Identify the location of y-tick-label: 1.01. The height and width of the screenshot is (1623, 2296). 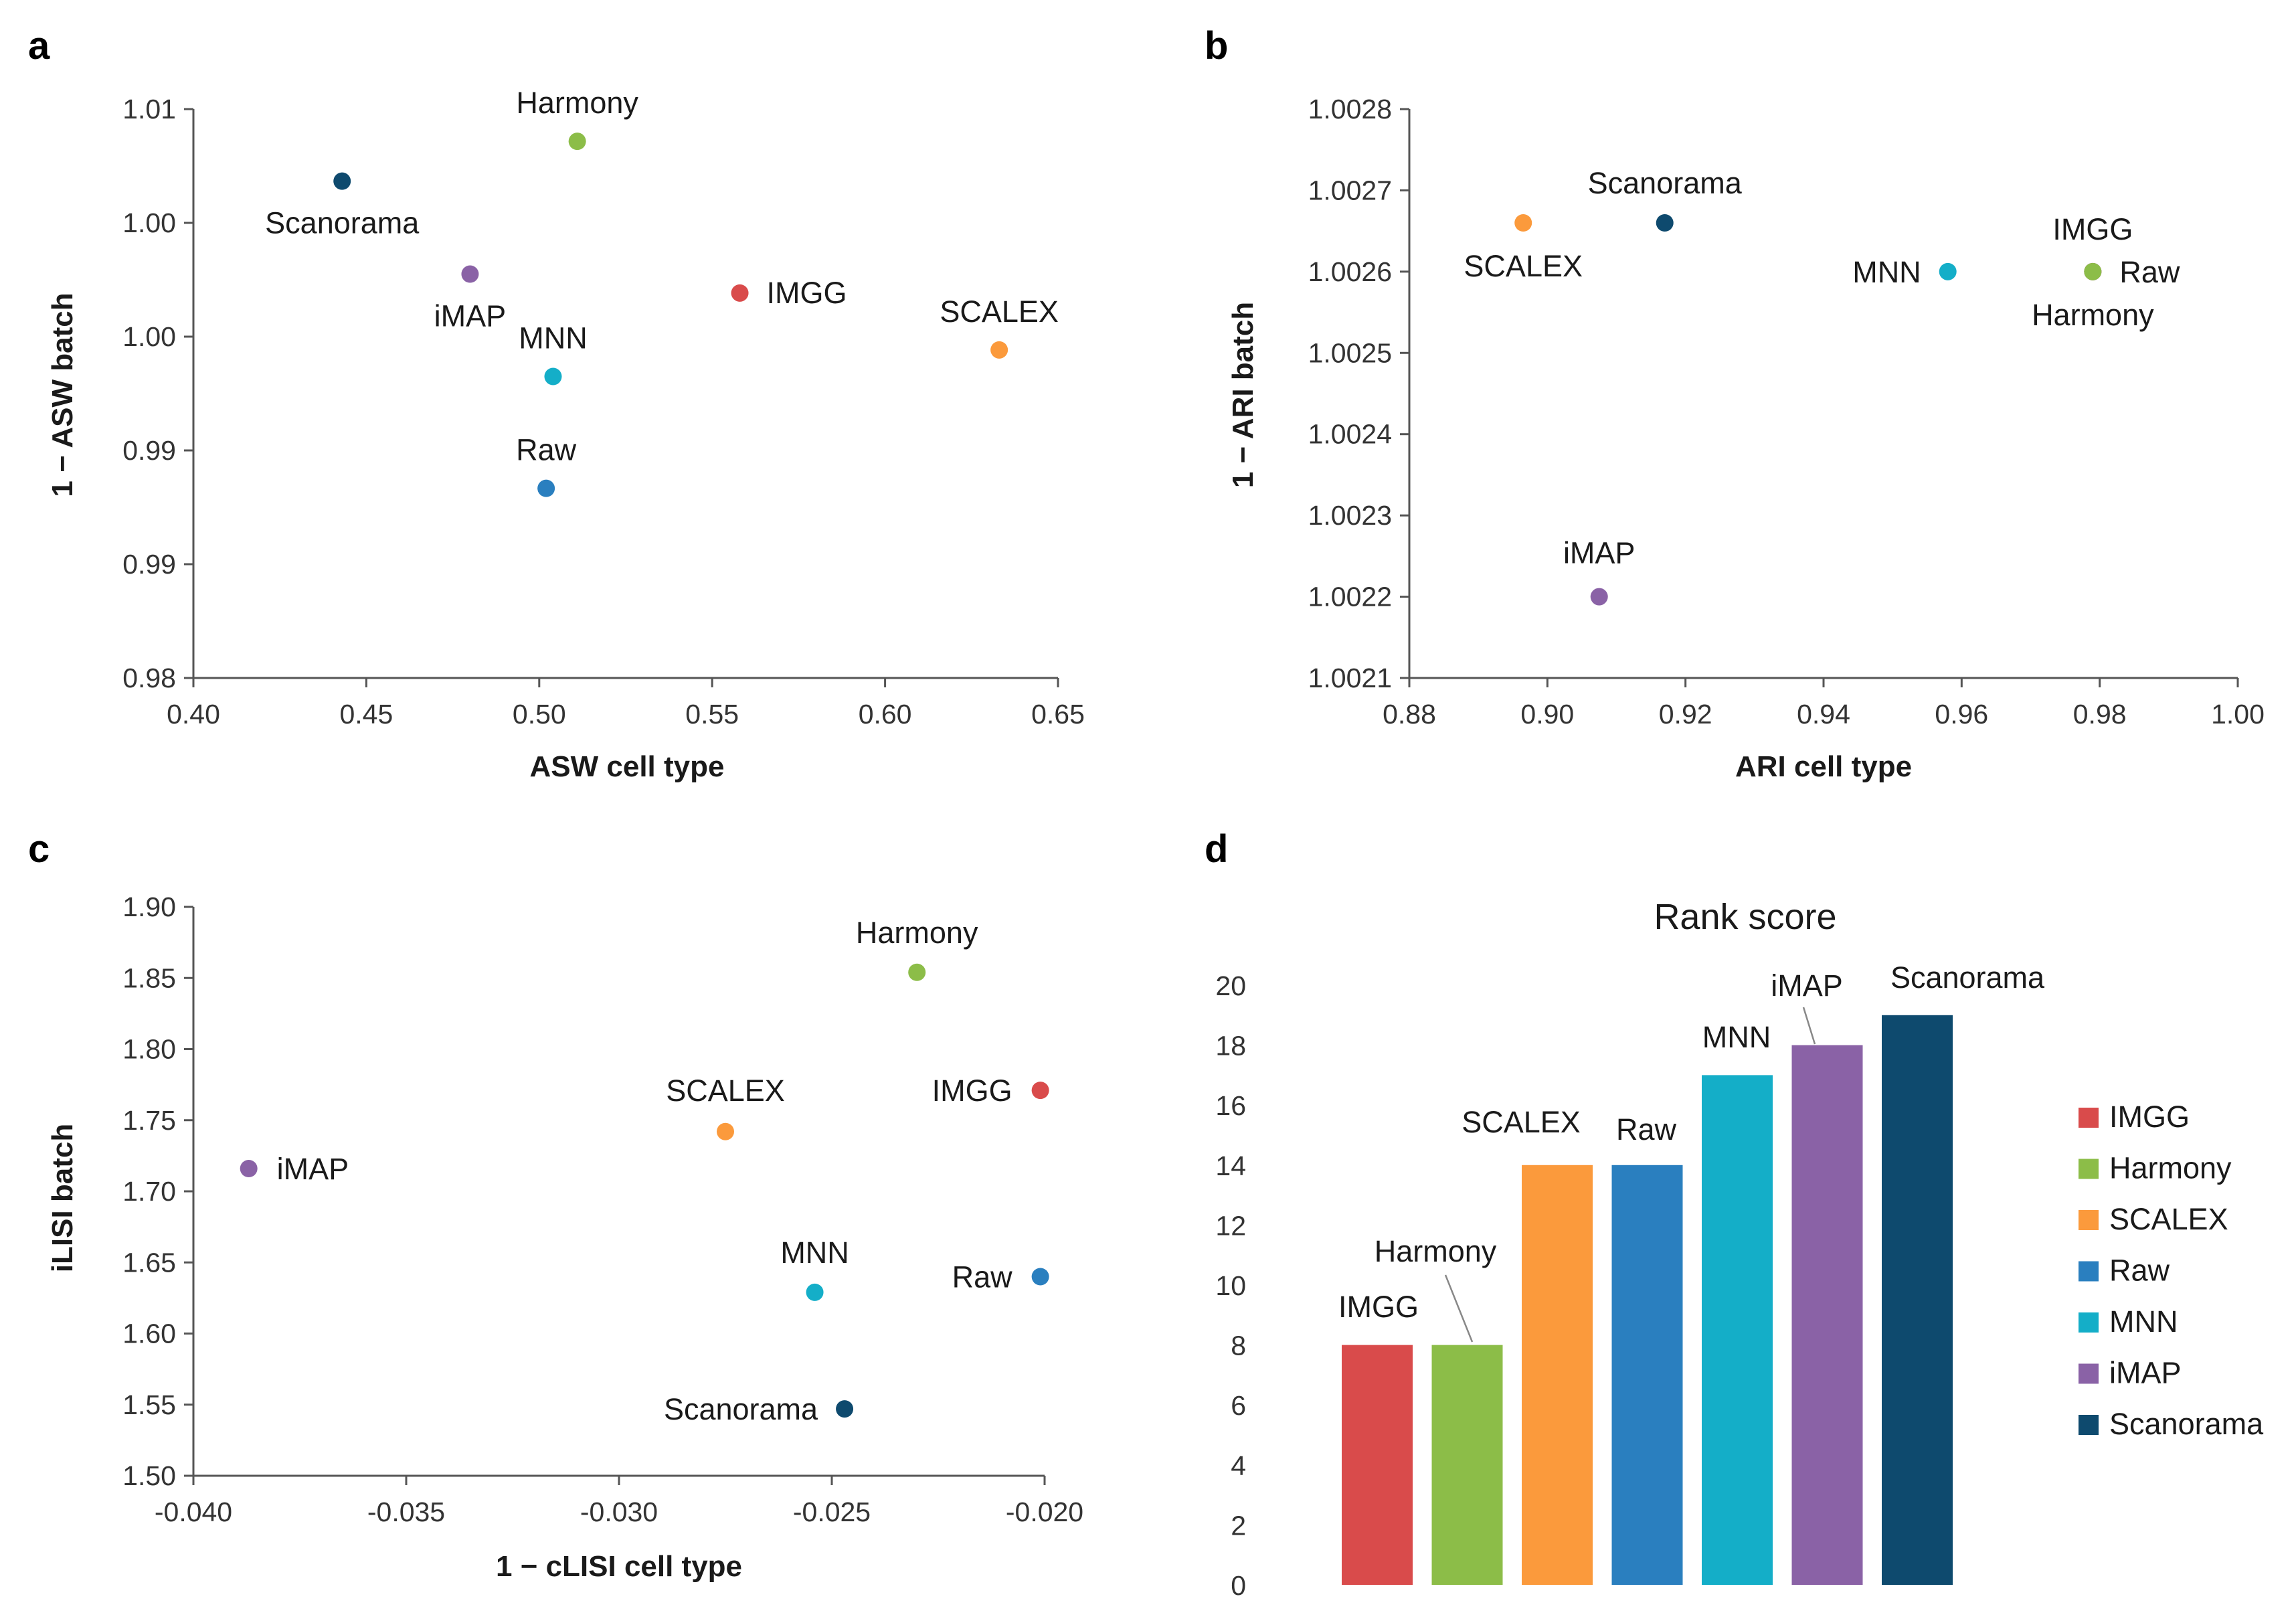
(149, 109).